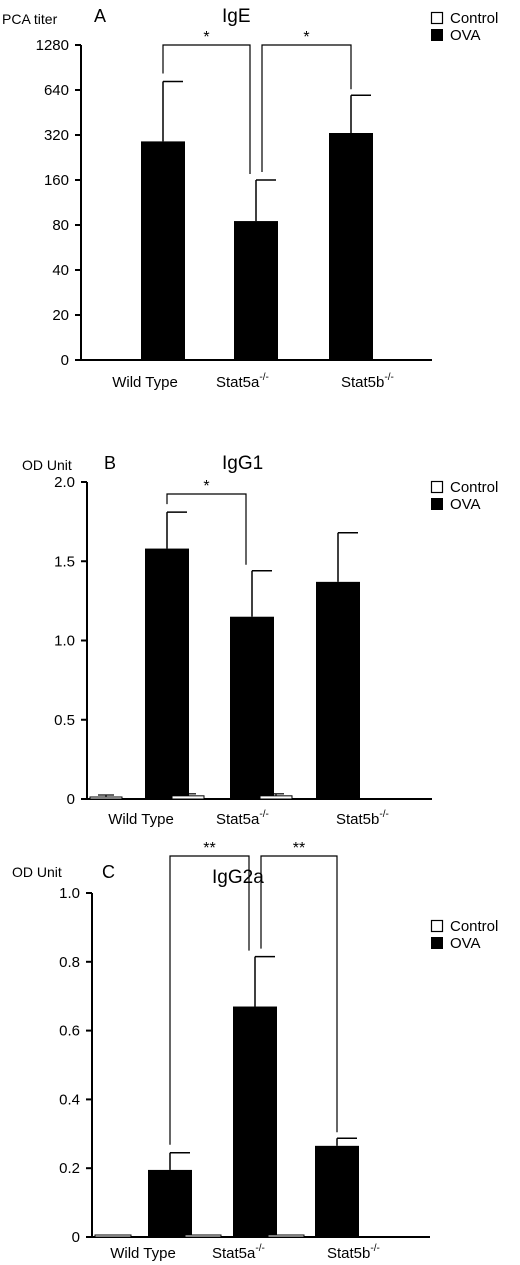  I want to click on panel-b-significance: *, so click(206, 521).